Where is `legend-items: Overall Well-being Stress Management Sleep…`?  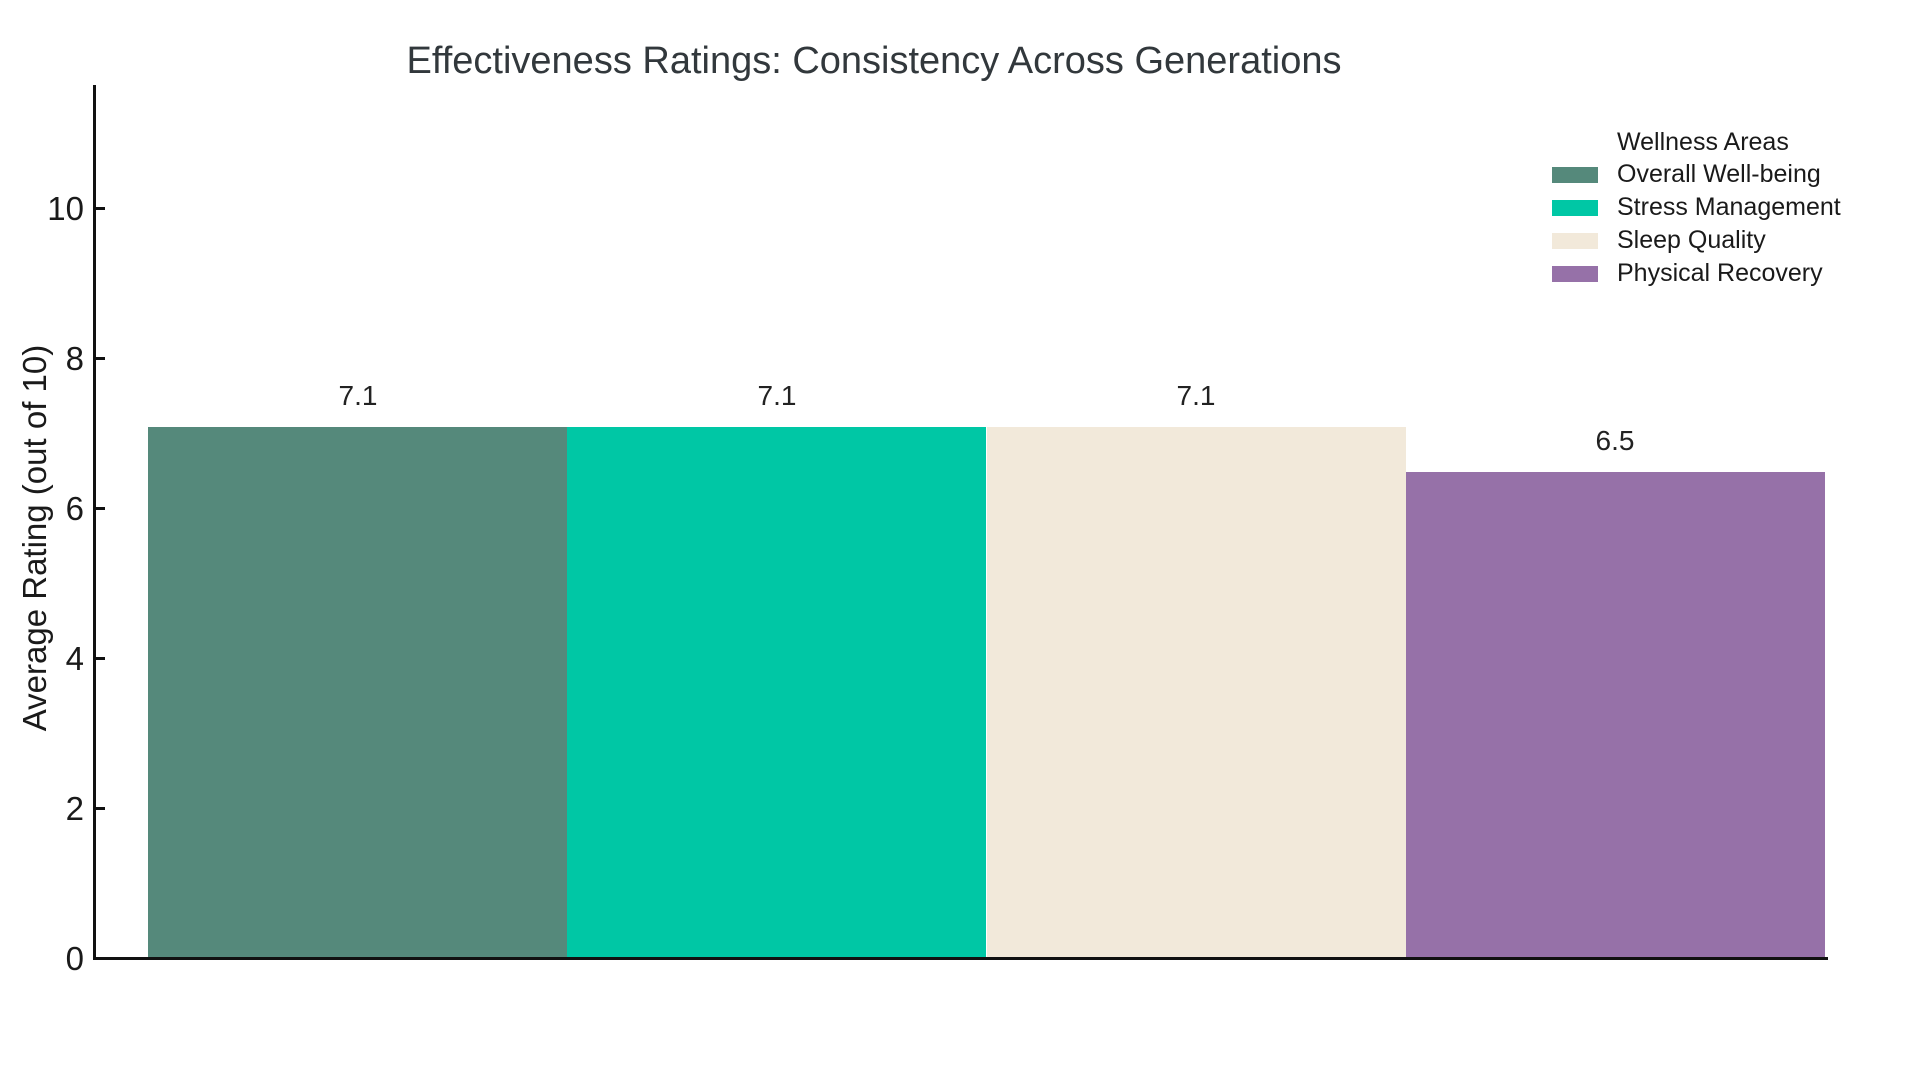
legend-items: Overall Well-being Stress Management Sleep… is located at coordinates (1696, 224).